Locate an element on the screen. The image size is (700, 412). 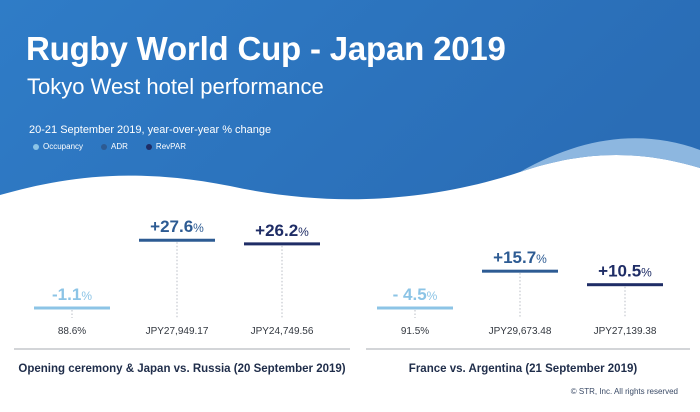
adr-dot-icon is located at coordinates (104, 146).